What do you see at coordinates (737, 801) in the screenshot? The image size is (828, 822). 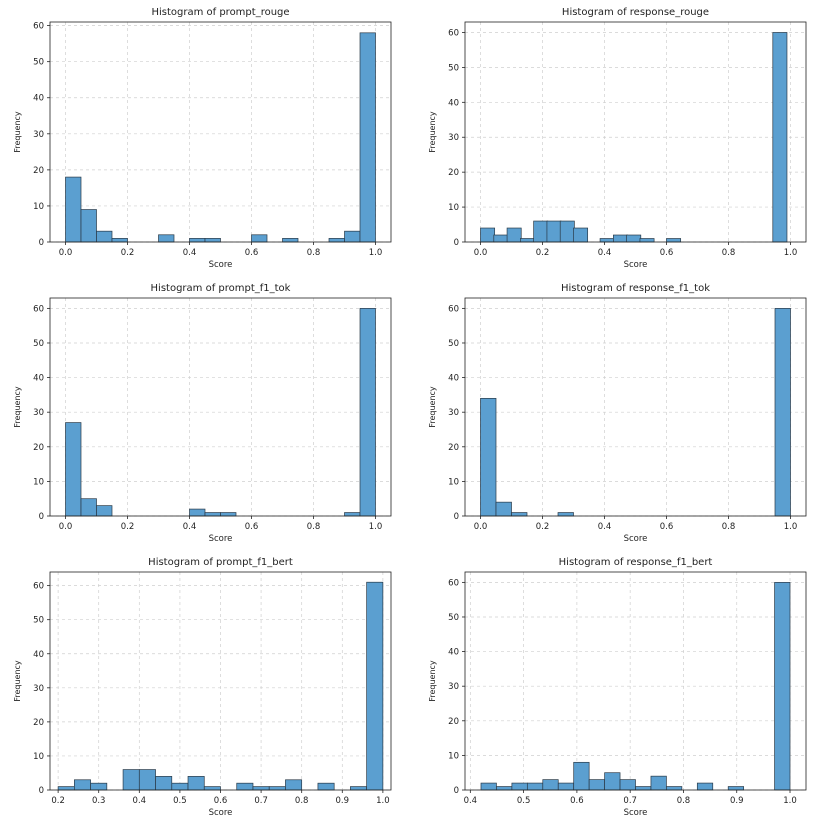 I see `x-tick-label: 0.9` at bounding box center [737, 801].